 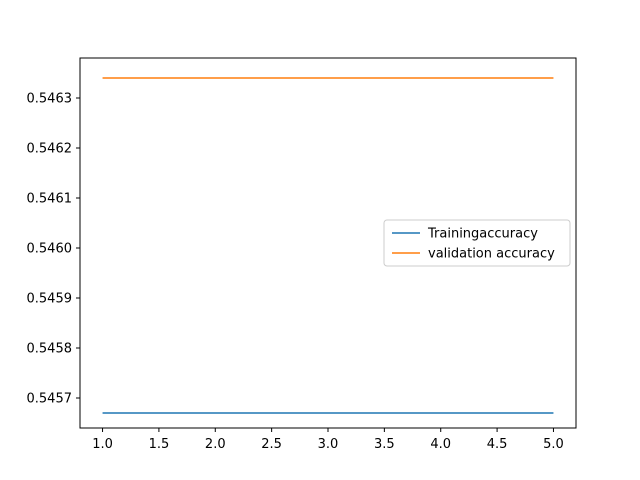 What do you see at coordinates (50, 349) in the screenshot?
I see `y-tick-label: 0.5458` at bounding box center [50, 349].